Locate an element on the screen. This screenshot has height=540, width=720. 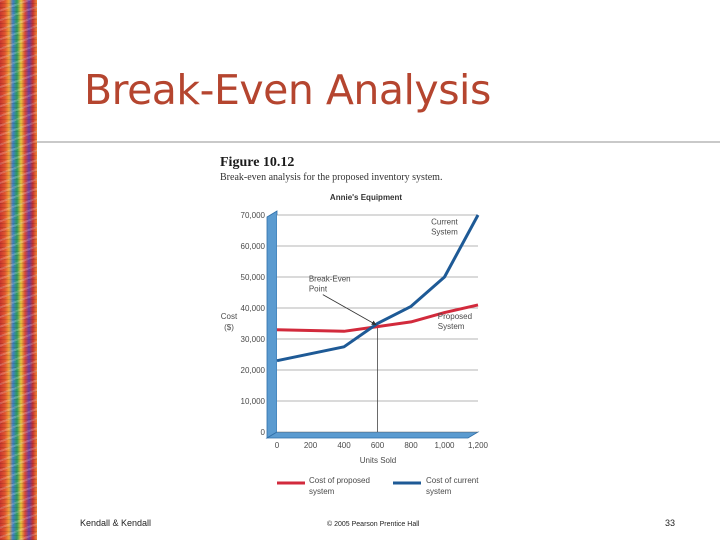
legend-label-current-line2: system is located at coordinates (439, 491).